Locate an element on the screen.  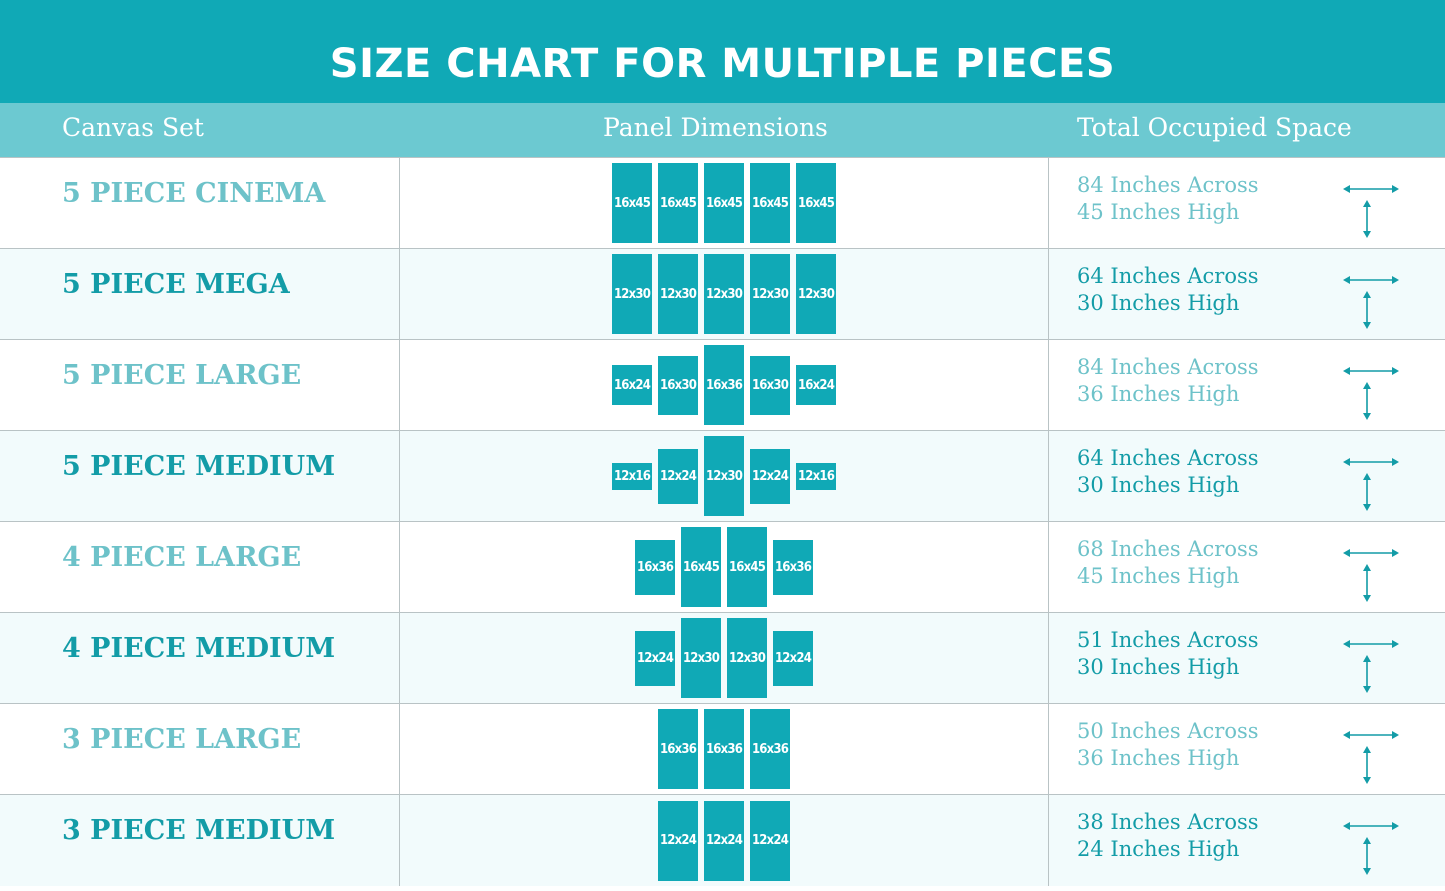
occupied-space-cell: 84 Inches Across 45 Inches High is located at coordinates (1246, 203).